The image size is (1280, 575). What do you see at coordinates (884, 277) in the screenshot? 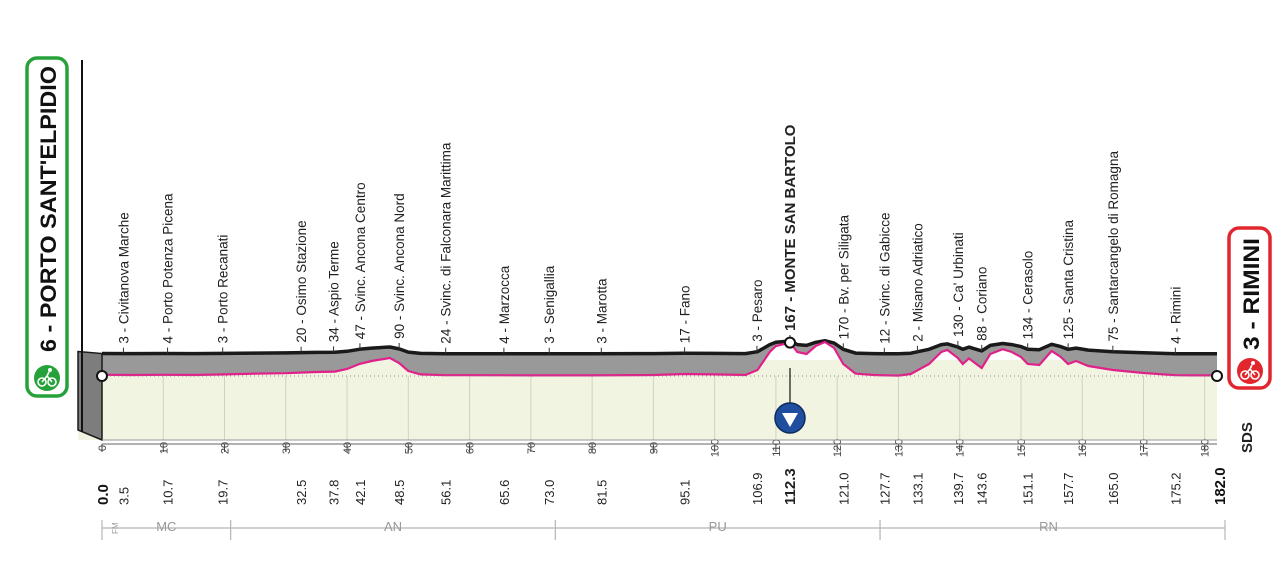
I see `waypoint-label: 12 - Svinc. di Gabicce` at bounding box center [884, 277].